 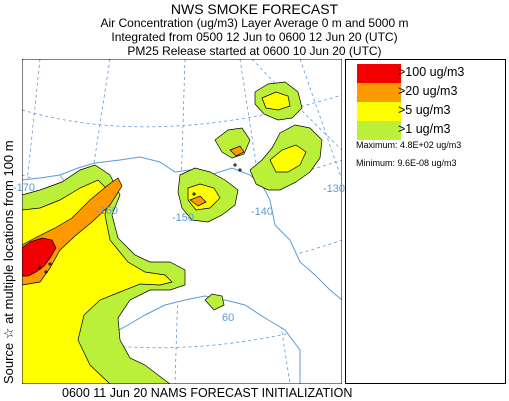 I want to click on legend-item-gt1: >1 ug/m3, so click(x=430, y=130).